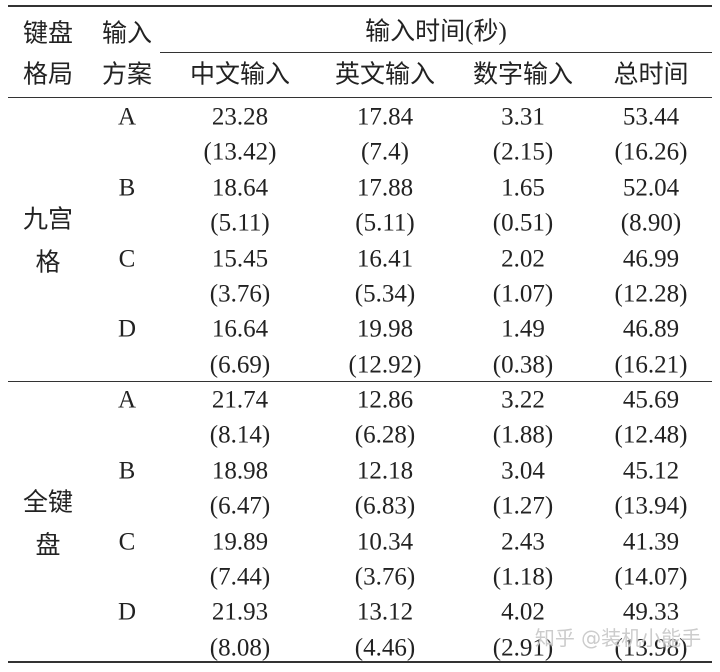  Describe the element at coordinates (523, 223) in the screenshot. I see `sd: (0.51)` at that location.